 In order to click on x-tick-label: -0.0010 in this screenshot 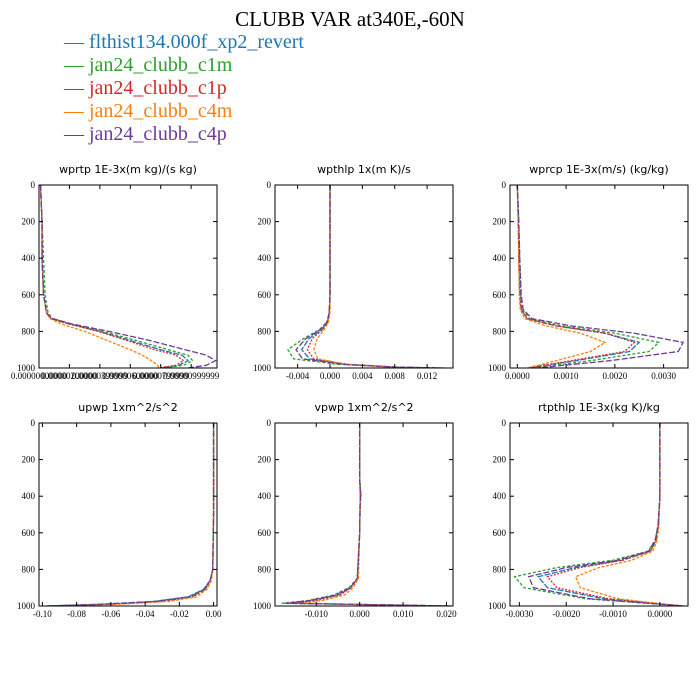, I will do `click(613, 614)`.